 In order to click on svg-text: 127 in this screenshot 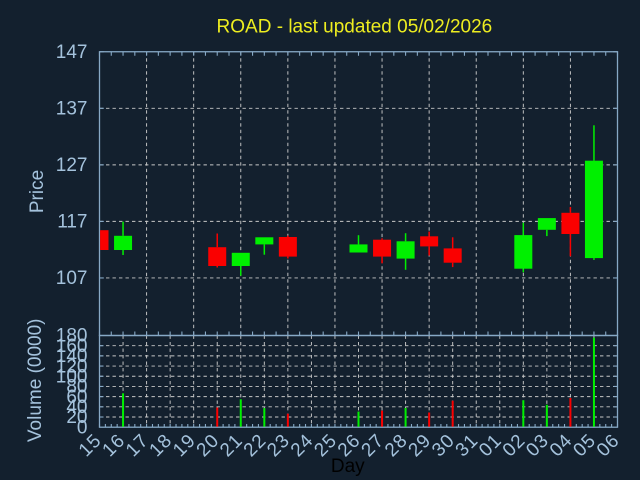, I will do `click(72, 165)`.